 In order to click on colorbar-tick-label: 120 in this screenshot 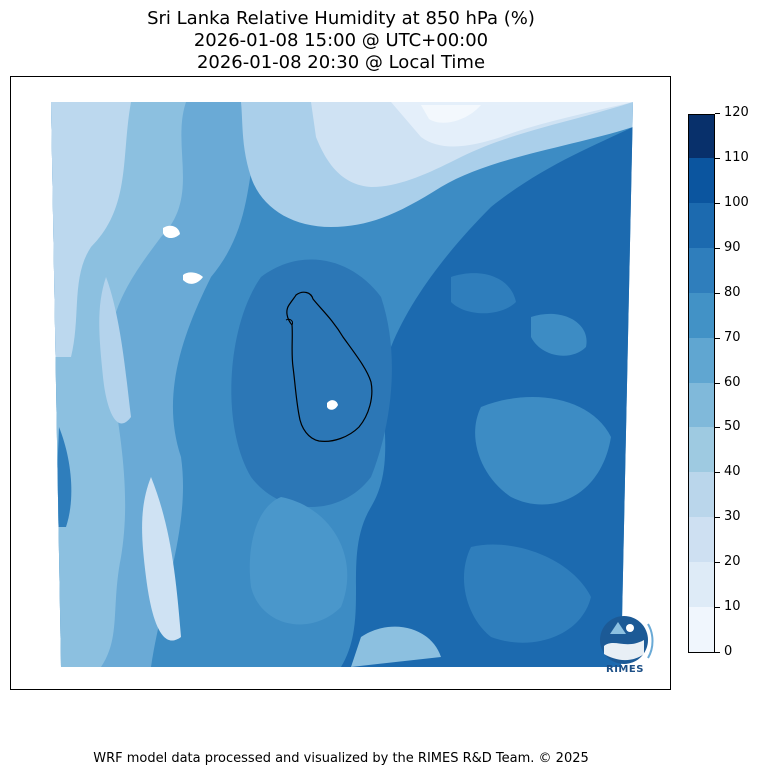, I will do `click(736, 112)`.